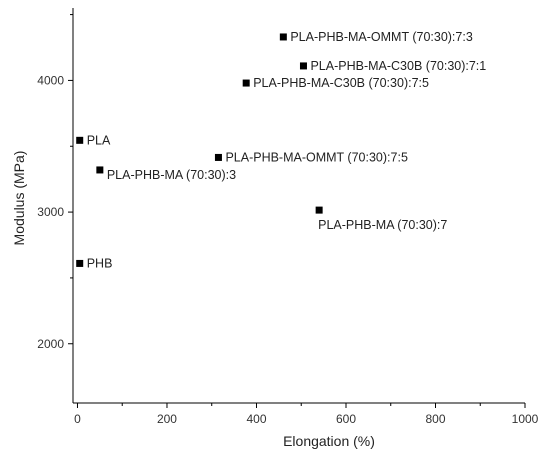  I want to click on data-point-label: PLA-PHB-MA-OMMT (70:30):7:3, so click(381, 37).